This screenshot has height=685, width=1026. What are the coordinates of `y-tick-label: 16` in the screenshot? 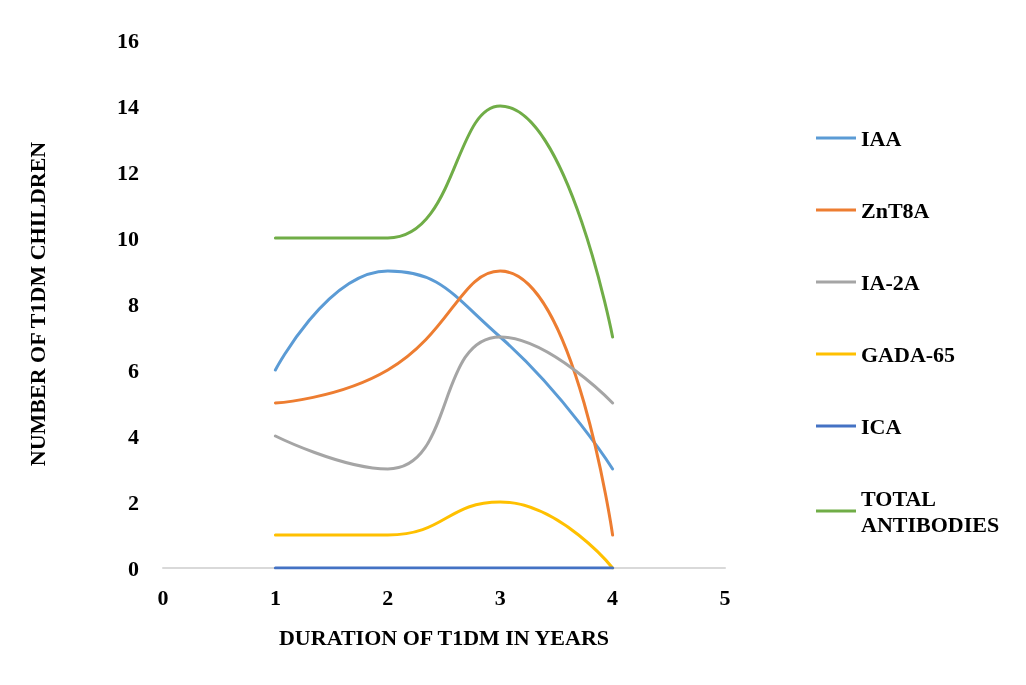 It's located at (128, 40).